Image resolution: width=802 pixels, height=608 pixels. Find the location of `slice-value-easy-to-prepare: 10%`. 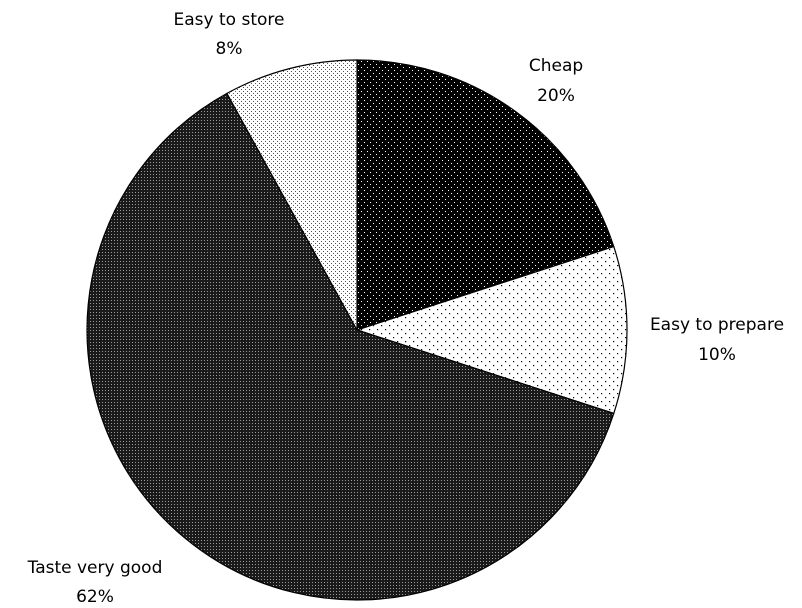

slice-value-easy-to-prepare: 10% is located at coordinates (717, 355).